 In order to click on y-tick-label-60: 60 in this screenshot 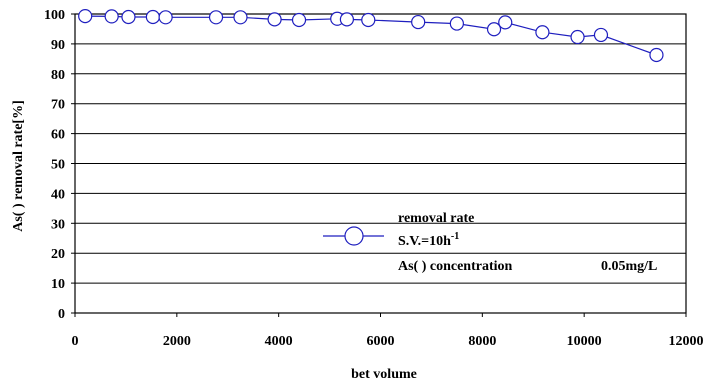, I will do `click(58, 135)`.